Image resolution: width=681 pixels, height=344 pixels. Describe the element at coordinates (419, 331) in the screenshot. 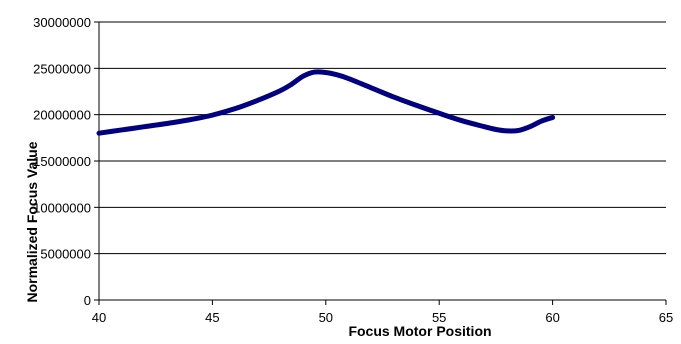

I see `x-axis-title: Focus Motor Position` at that location.